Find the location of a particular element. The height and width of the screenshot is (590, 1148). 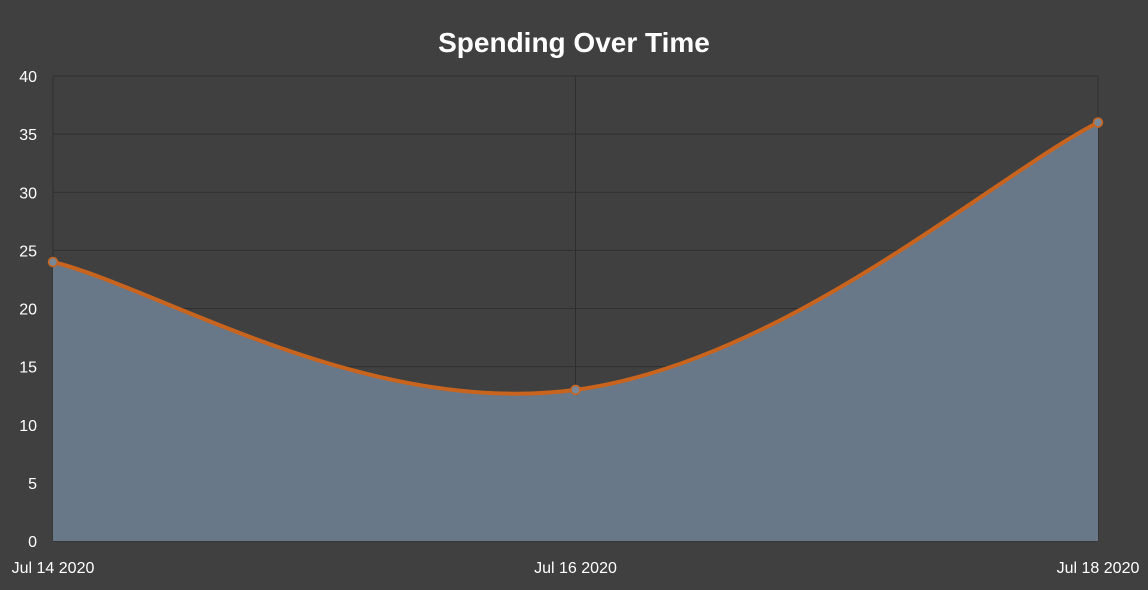

y-axis-ticks: 0 5 10 15 20 25 30 35 40 is located at coordinates (28, 310).